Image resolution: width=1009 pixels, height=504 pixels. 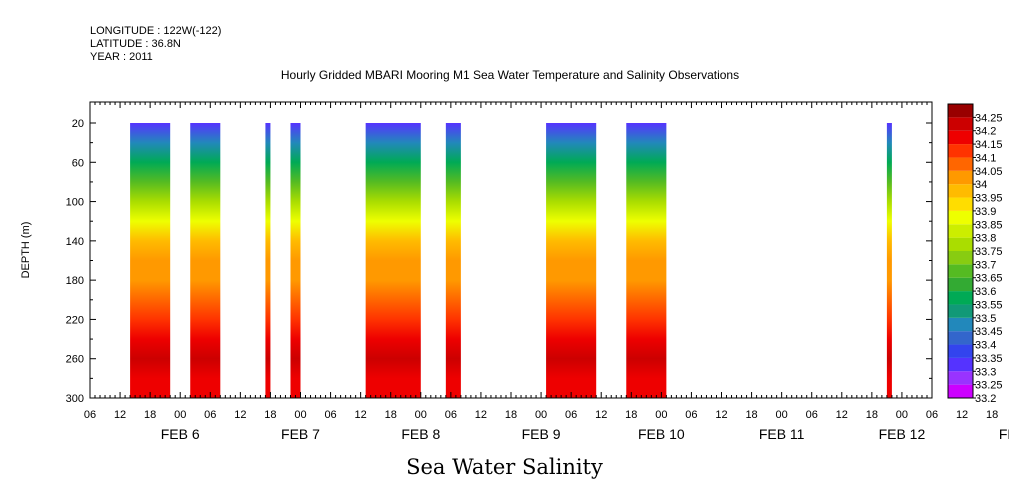 I want to click on x-day-label: FEB 10, so click(x=661, y=434).